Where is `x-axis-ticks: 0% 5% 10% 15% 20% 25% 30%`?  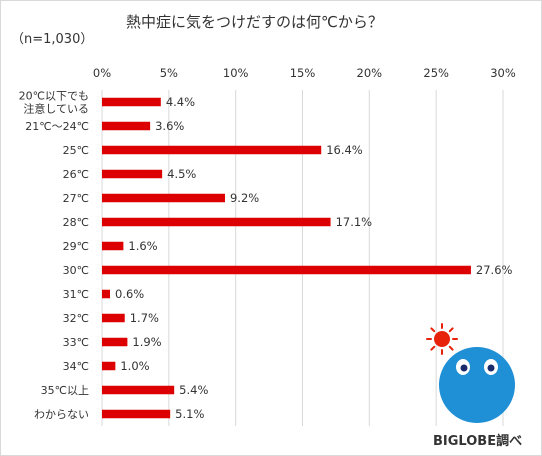 x-axis-ticks: 0% 5% 10% 15% 20% 25% 30% is located at coordinates (304, 73).